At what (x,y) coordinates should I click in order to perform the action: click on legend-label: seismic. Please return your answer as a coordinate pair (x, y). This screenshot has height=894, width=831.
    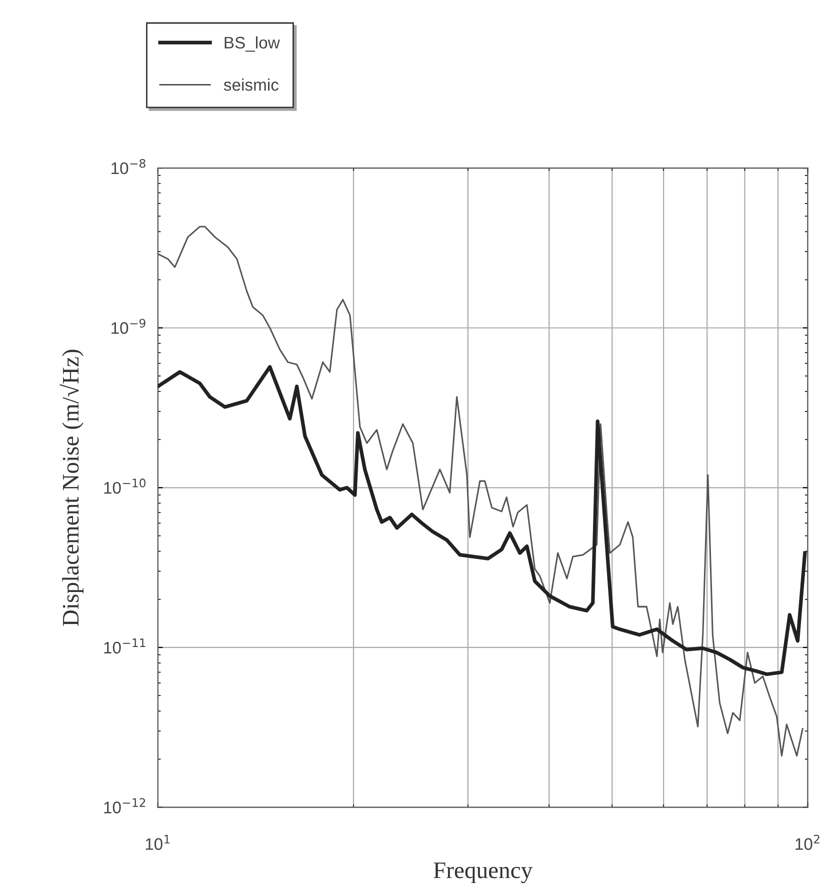
    Looking at the image, I should click on (251, 84).